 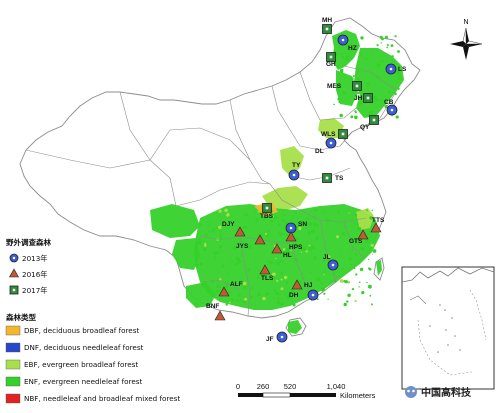 What do you see at coordinates (84, 347) in the screenshot?
I see `legend-forest-dnf-label: DNF, deciduous needleleaf forest` at bounding box center [84, 347].